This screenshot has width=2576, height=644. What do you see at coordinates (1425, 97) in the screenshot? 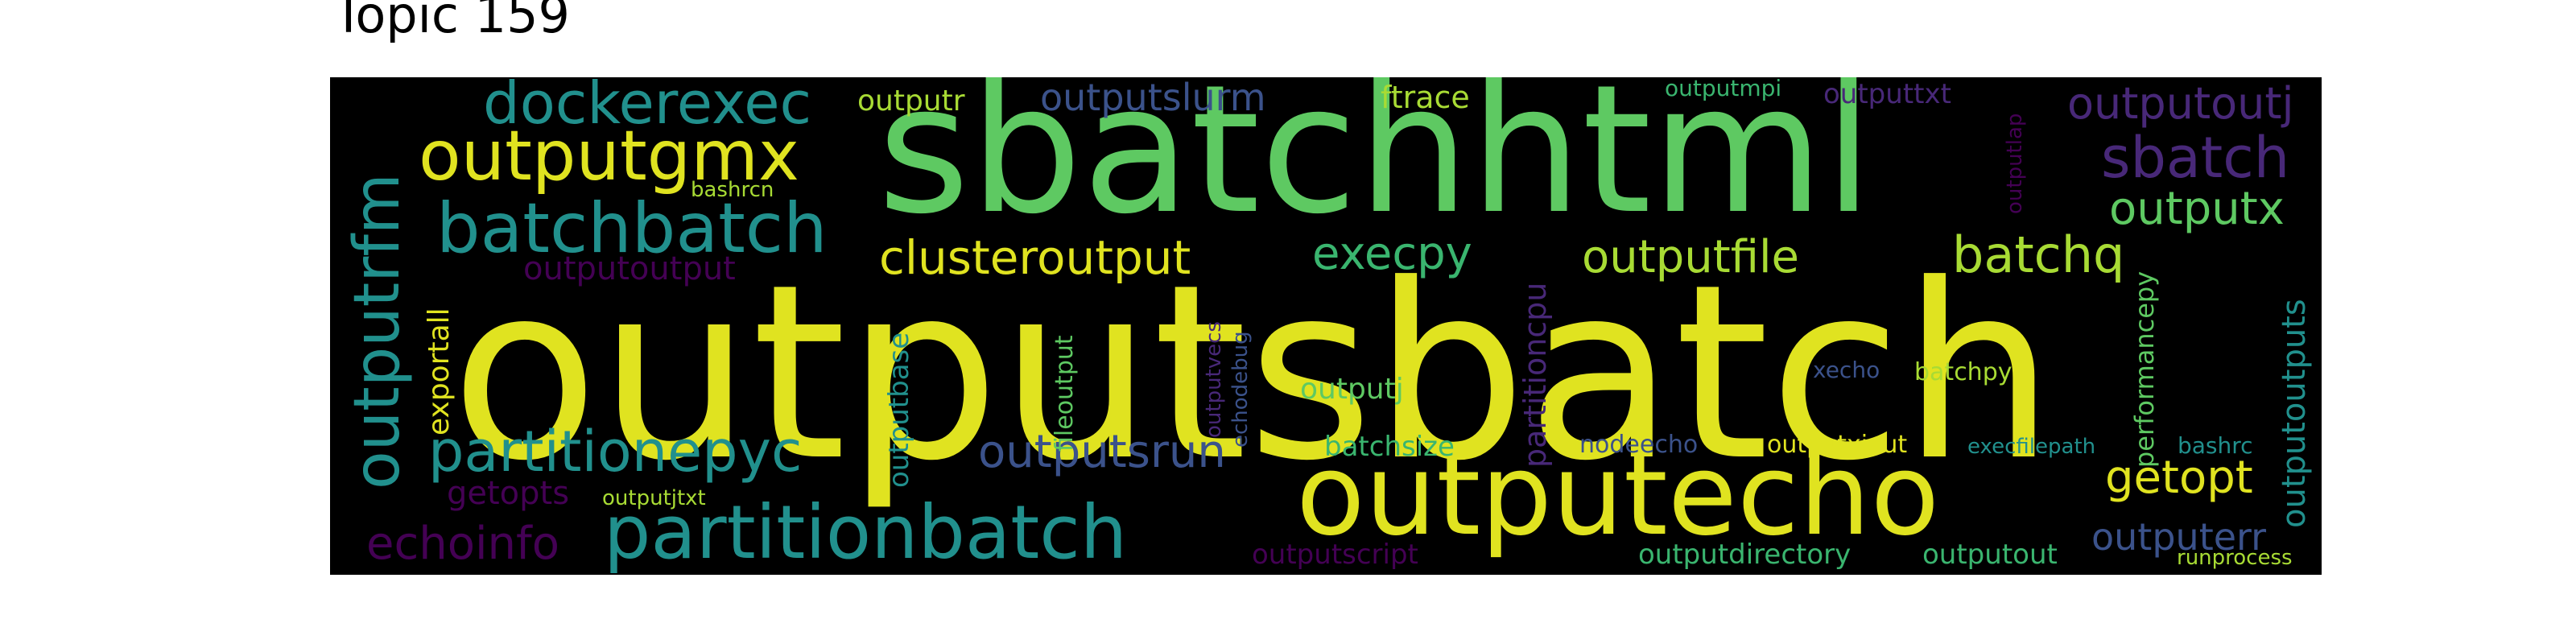
I see `word-ftrace: ftrace` at bounding box center [1425, 97].